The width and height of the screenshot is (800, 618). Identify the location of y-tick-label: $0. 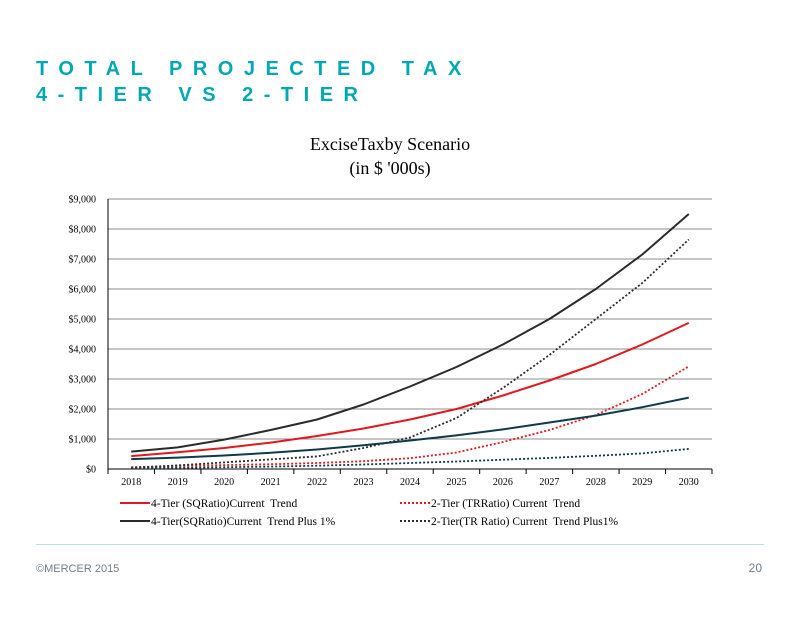
(91, 470).